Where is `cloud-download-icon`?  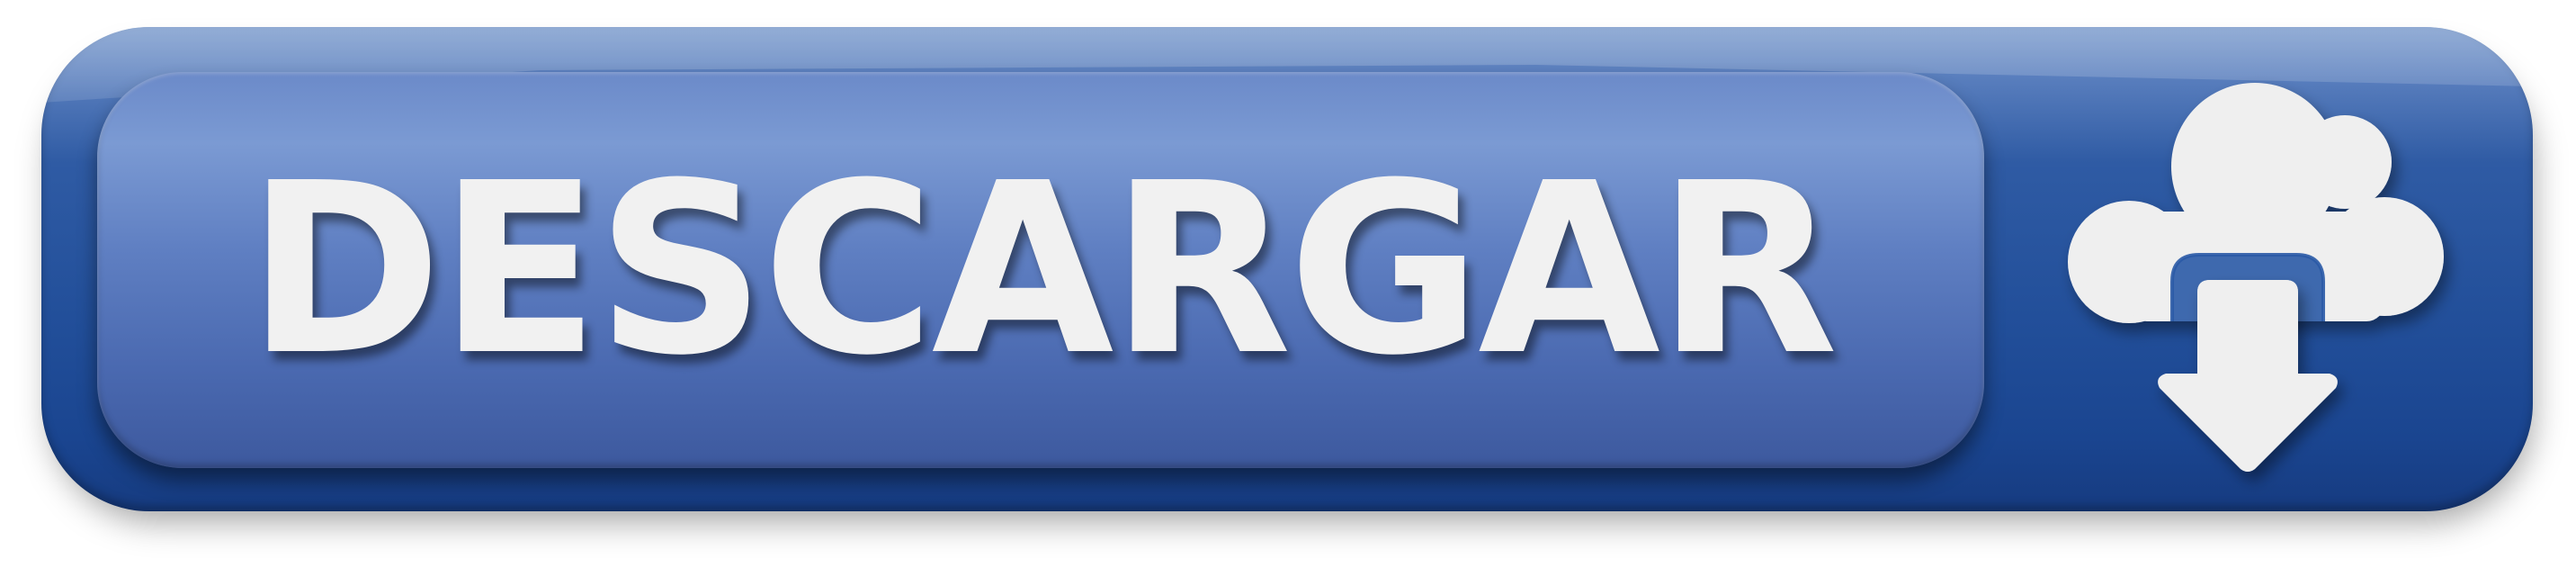 cloud-download-icon is located at coordinates (2253, 274).